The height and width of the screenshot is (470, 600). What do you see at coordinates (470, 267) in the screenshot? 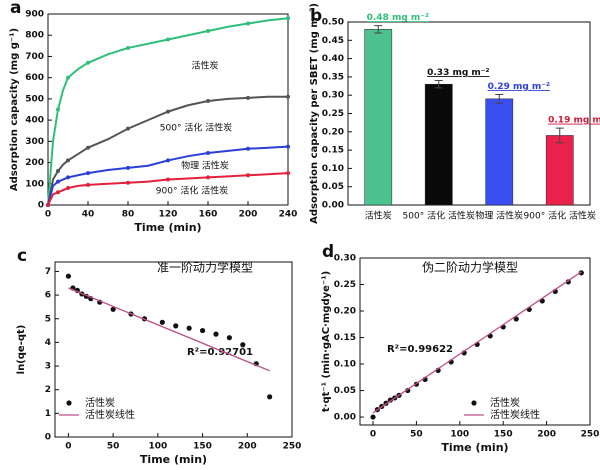
I see `annotation: 伪二阶动力学模型` at bounding box center [470, 267].